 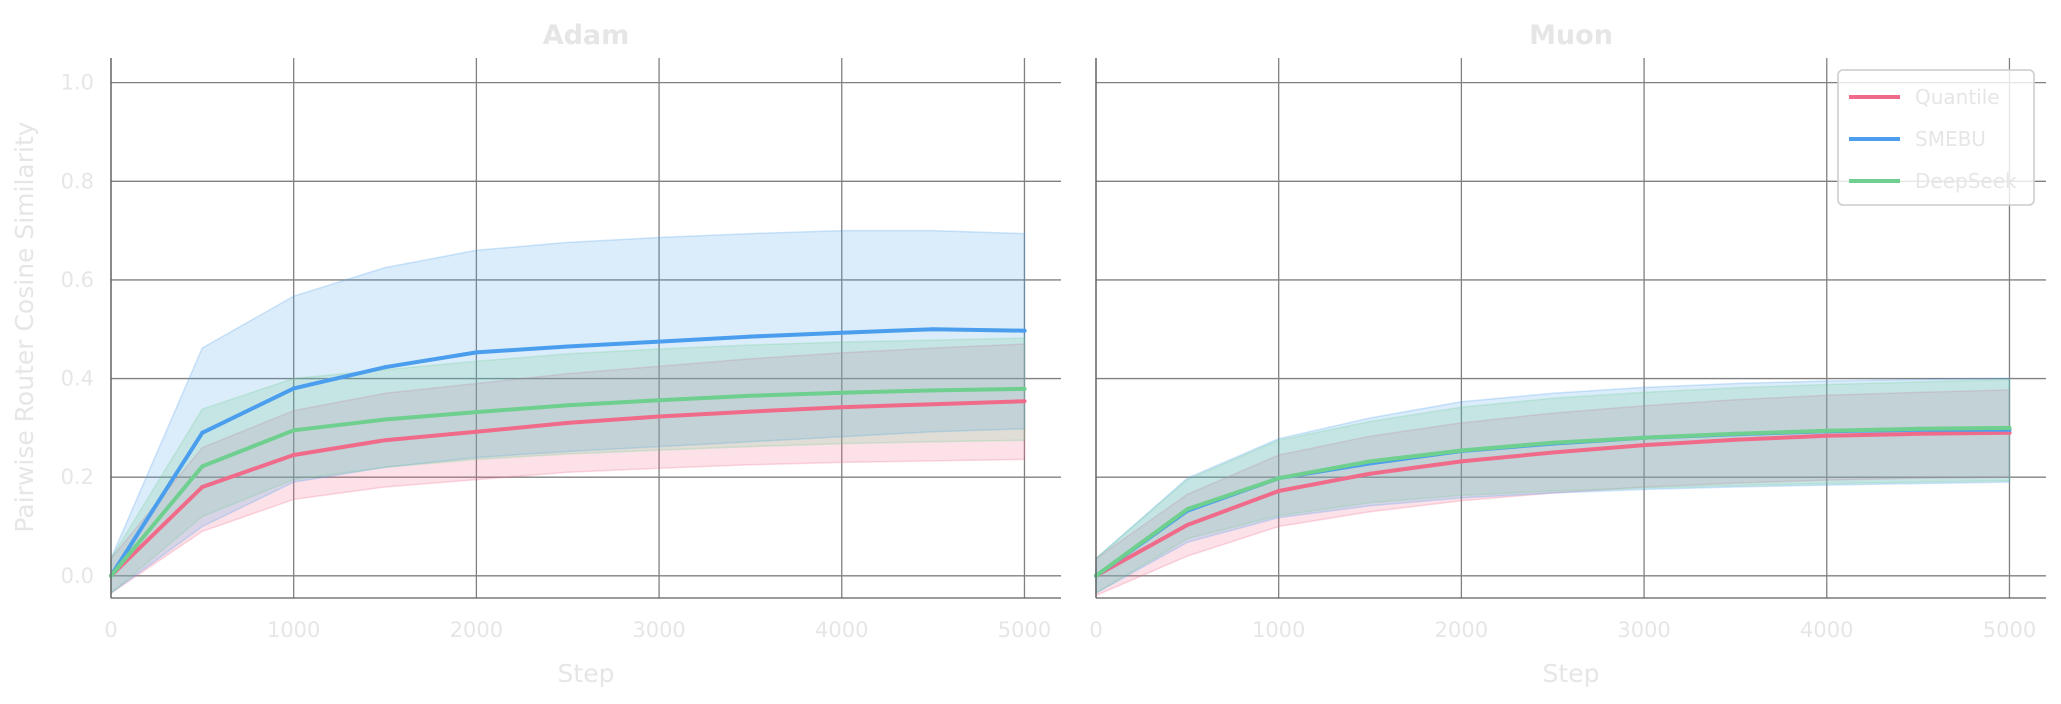 I want to click on adam-xtick-label: 3000, so click(x=658, y=630).